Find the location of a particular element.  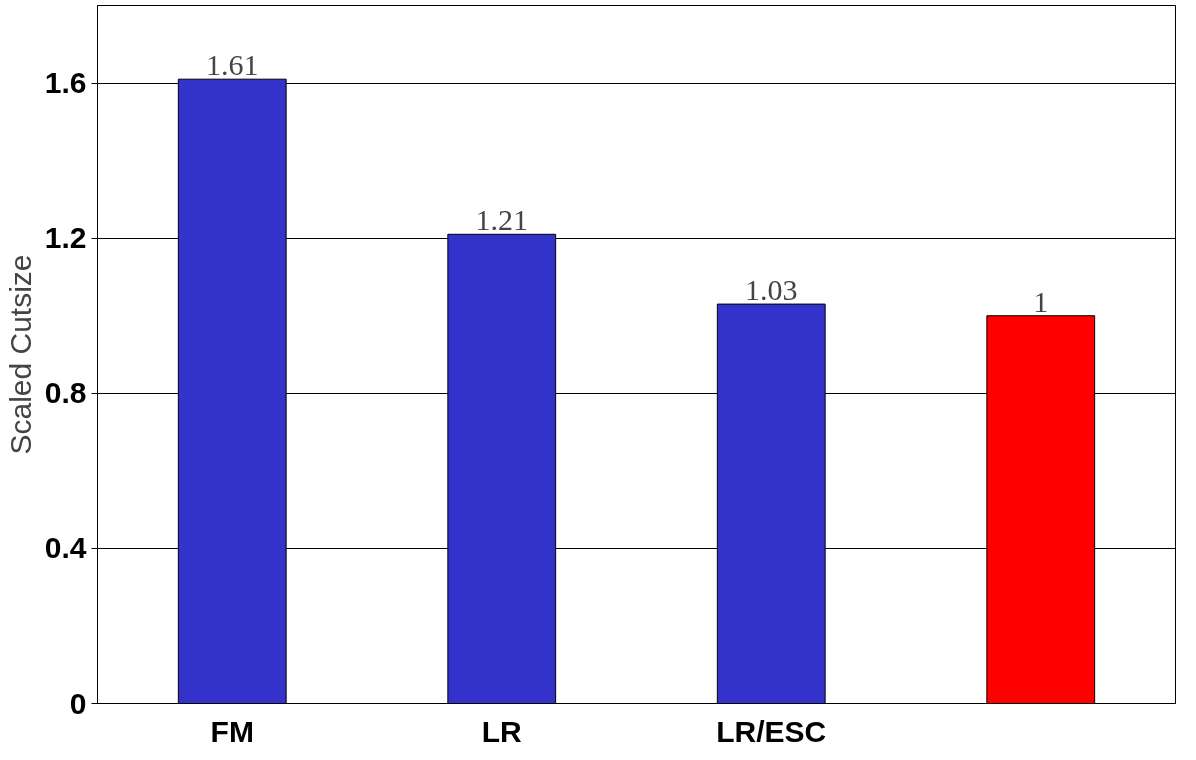

data-label: 1.21 is located at coordinates (501, 220).